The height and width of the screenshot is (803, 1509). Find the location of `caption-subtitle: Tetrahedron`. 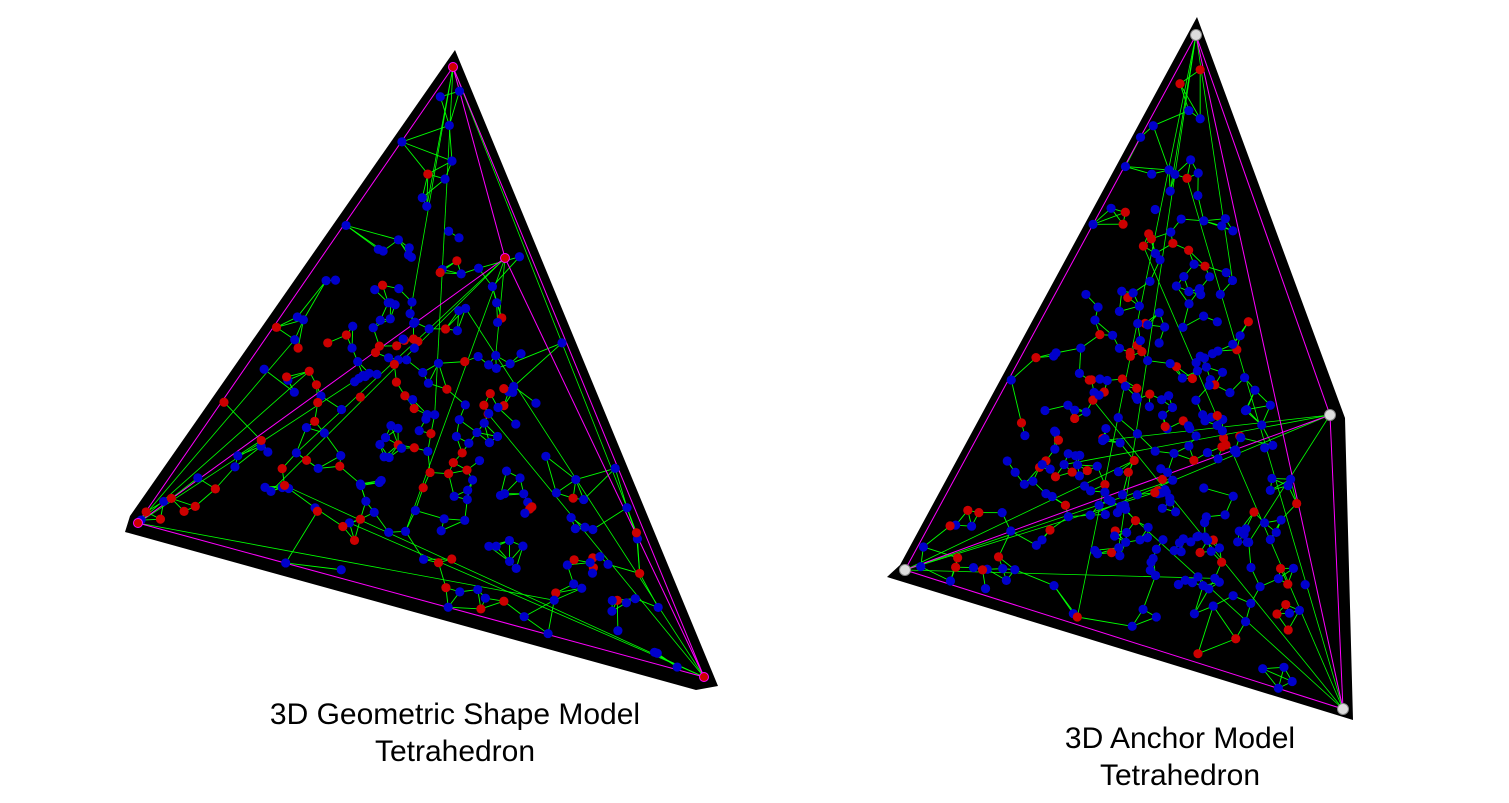

caption-subtitle: Tetrahedron is located at coordinates (455, 751).